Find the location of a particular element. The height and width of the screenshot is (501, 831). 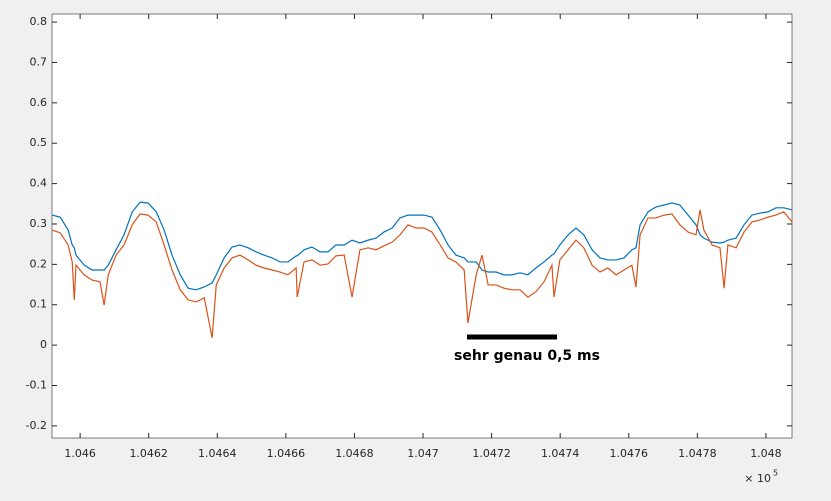

y-tick-label: 0.2 is located at coordinates (39, 263).